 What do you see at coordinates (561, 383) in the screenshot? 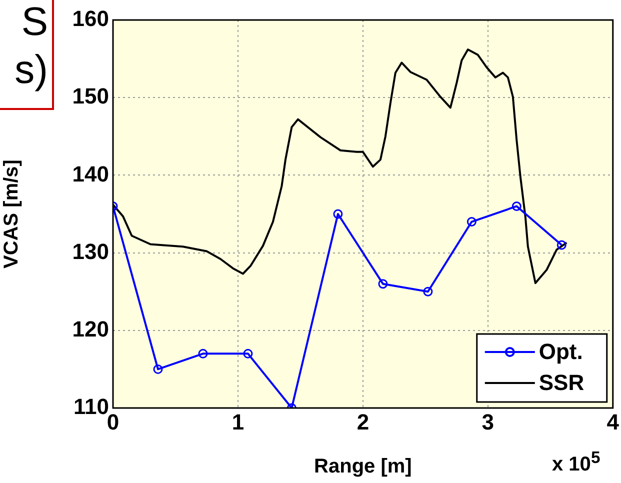
I see `legend-label: SSR` at bounding box center [561, 383].